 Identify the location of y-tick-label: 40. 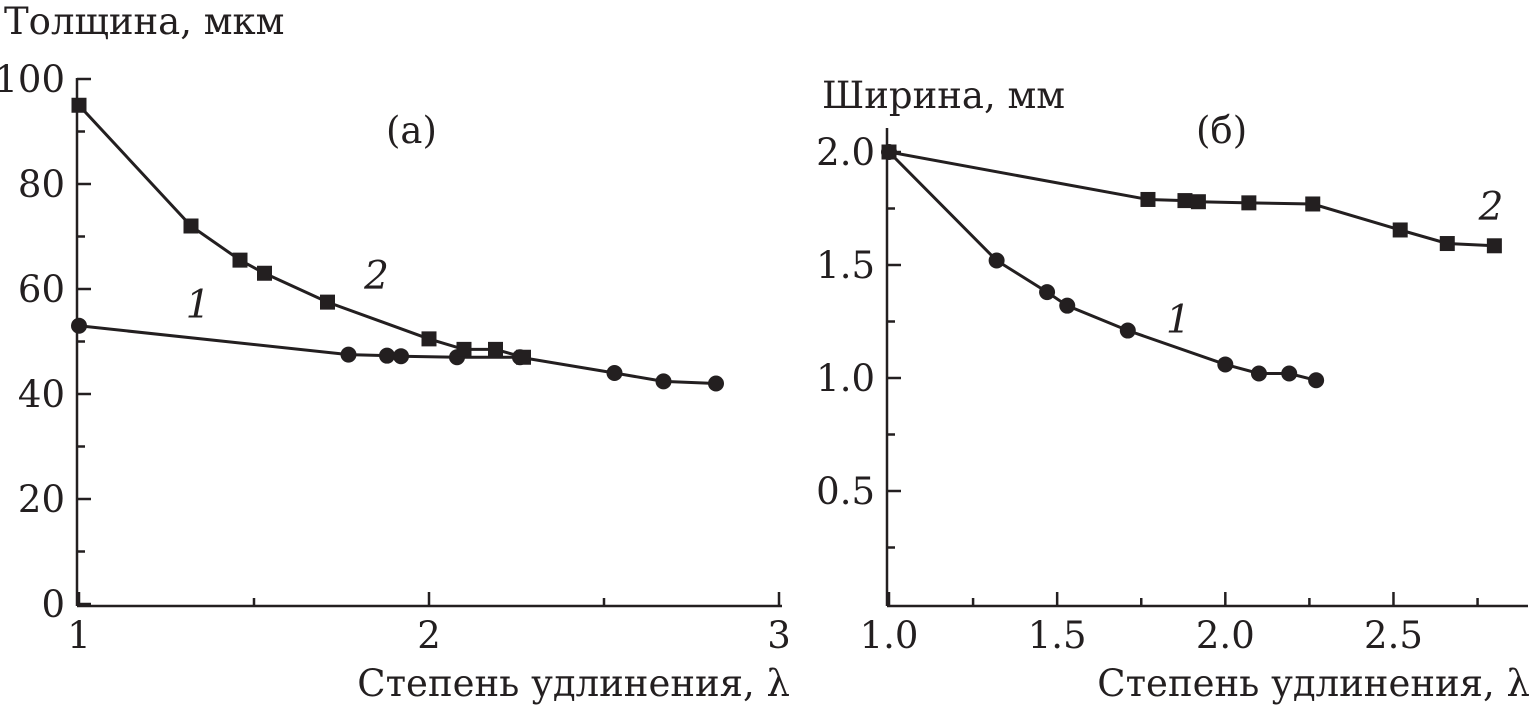
(41, 394).